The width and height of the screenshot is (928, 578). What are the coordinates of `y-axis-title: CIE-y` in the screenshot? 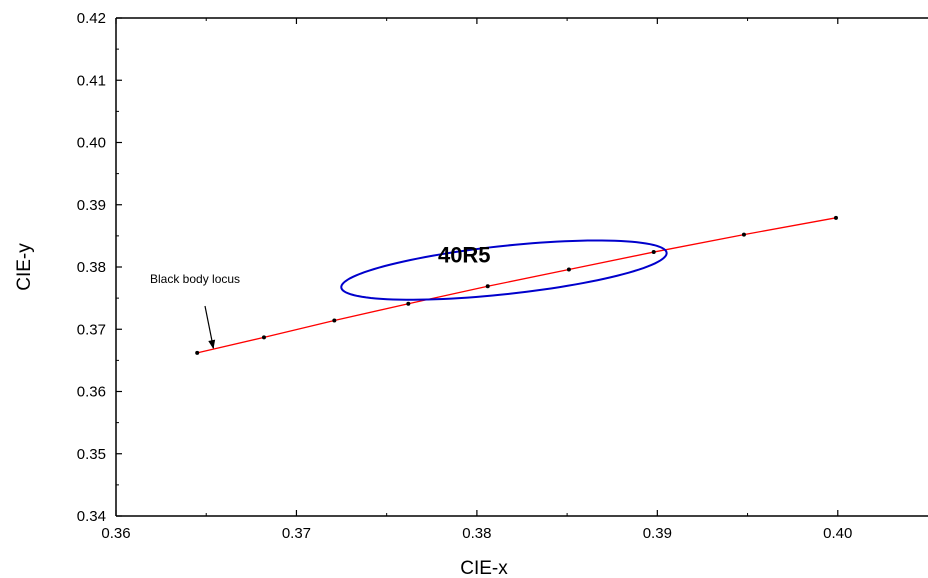 It's located at (24, 267).